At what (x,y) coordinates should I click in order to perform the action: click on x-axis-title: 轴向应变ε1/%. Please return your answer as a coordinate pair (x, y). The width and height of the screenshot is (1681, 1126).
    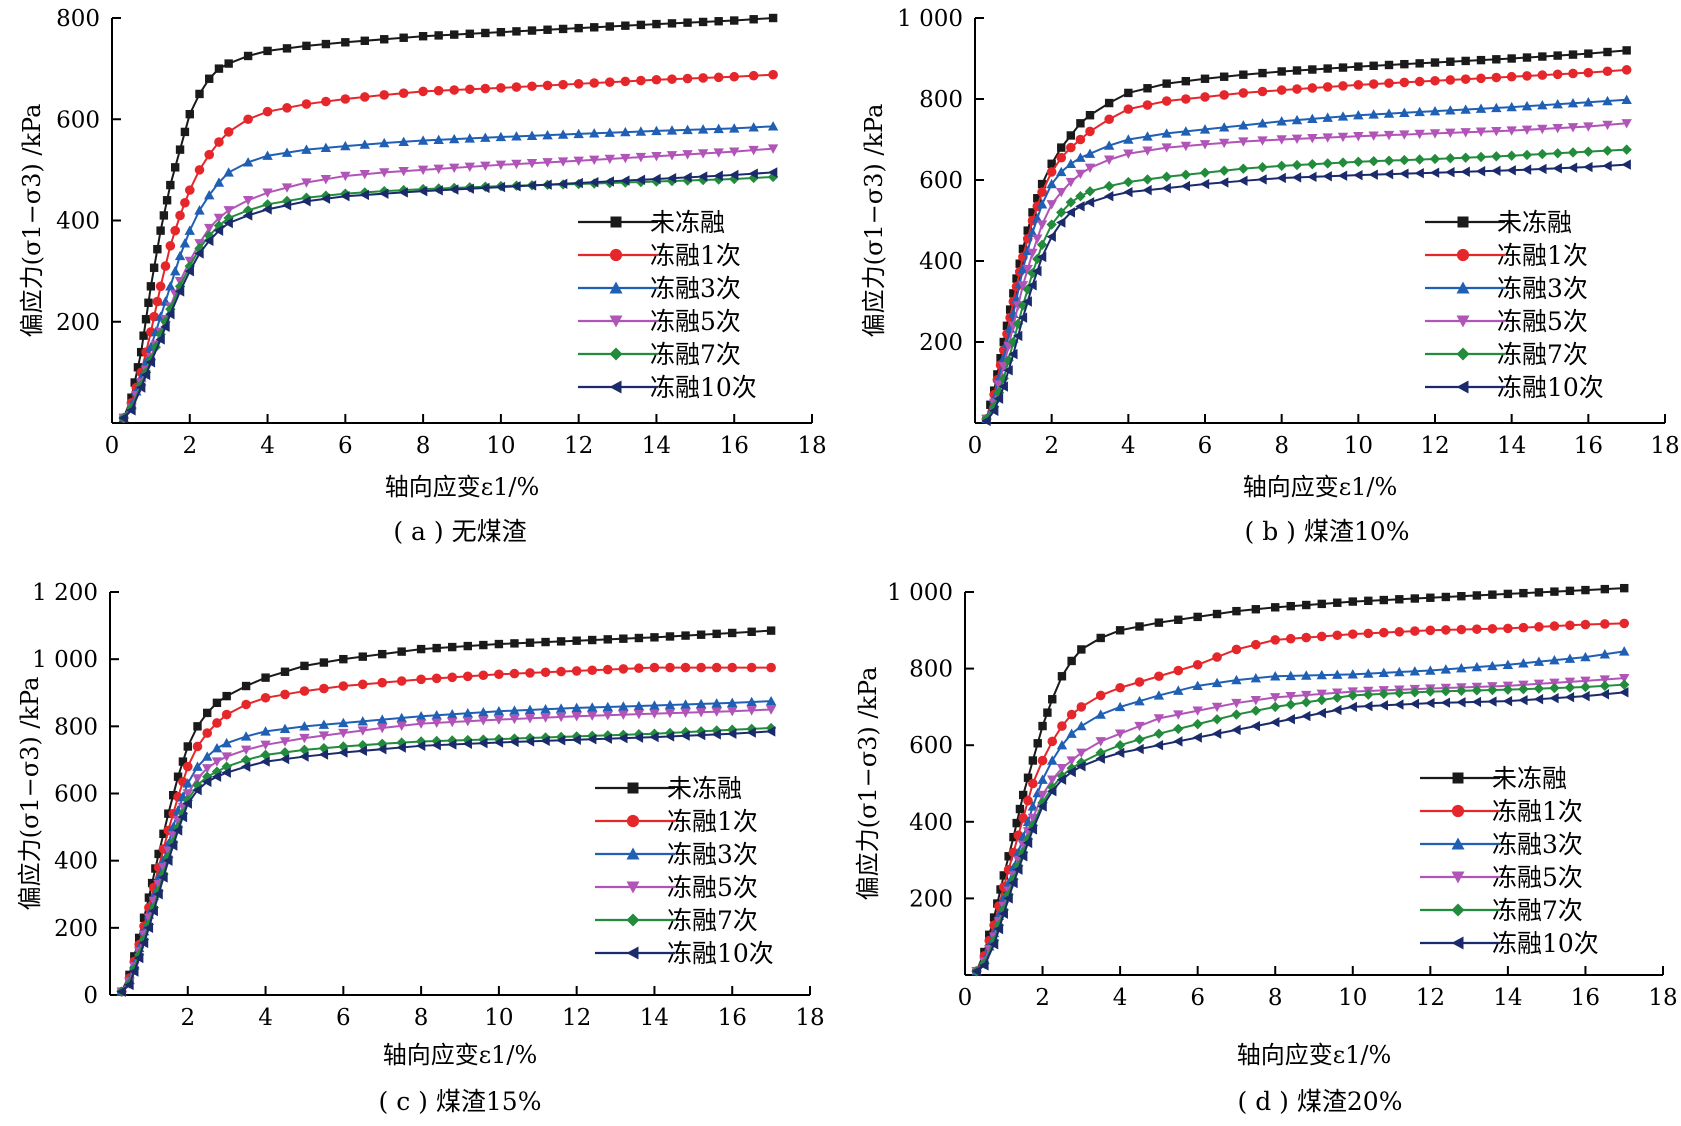
    Looking at the image, I should click on (1314, 1055).